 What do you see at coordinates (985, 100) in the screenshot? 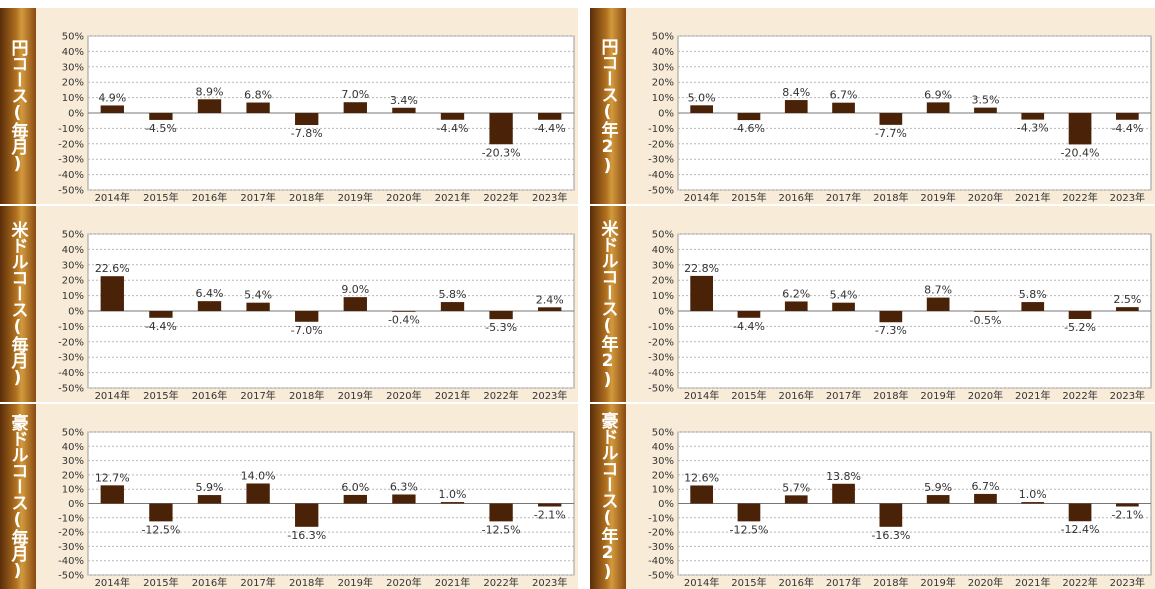
I see `data-label: 3.5%` at bounding box center [985, 100].